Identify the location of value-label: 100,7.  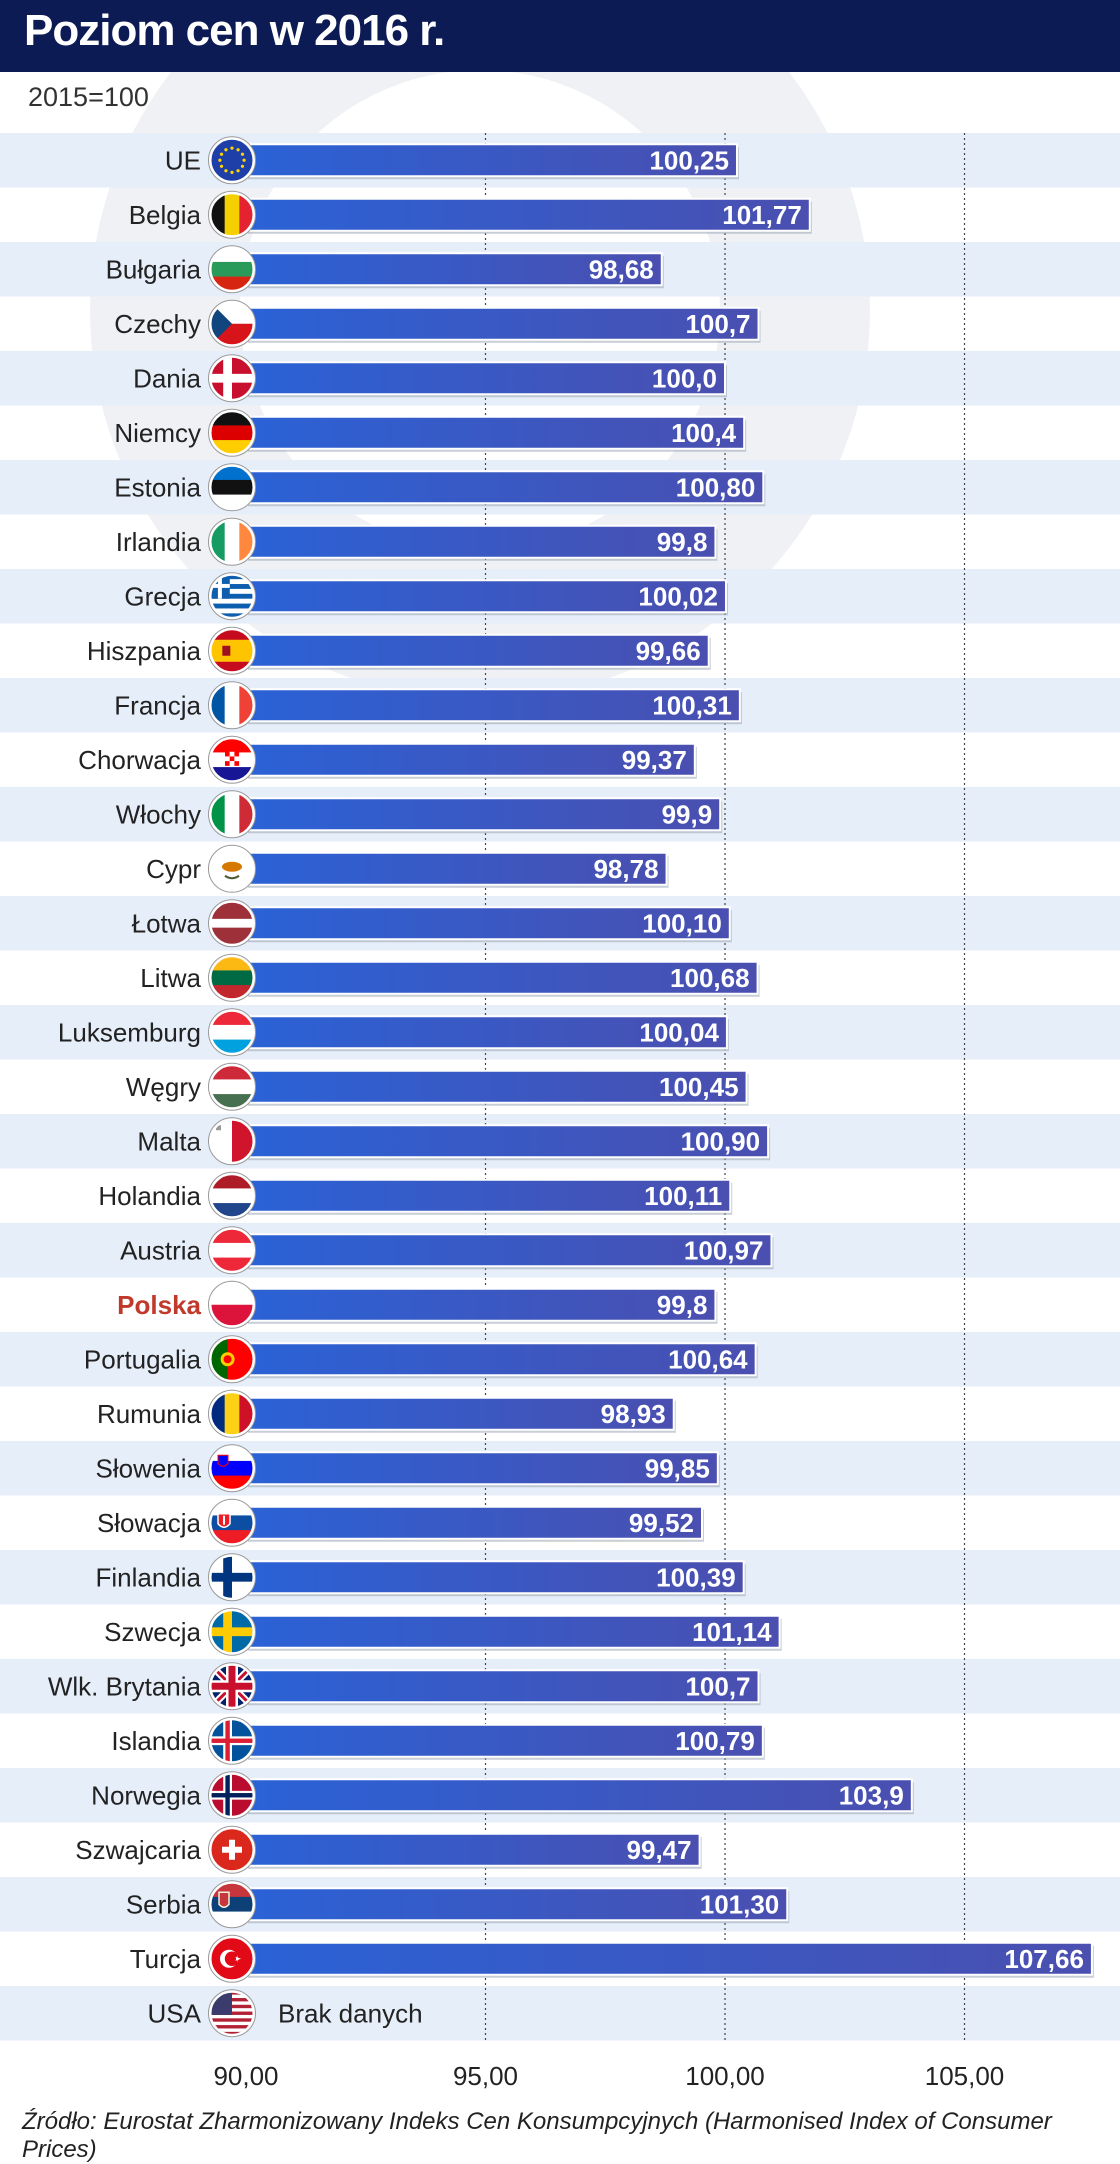
(717, 324).